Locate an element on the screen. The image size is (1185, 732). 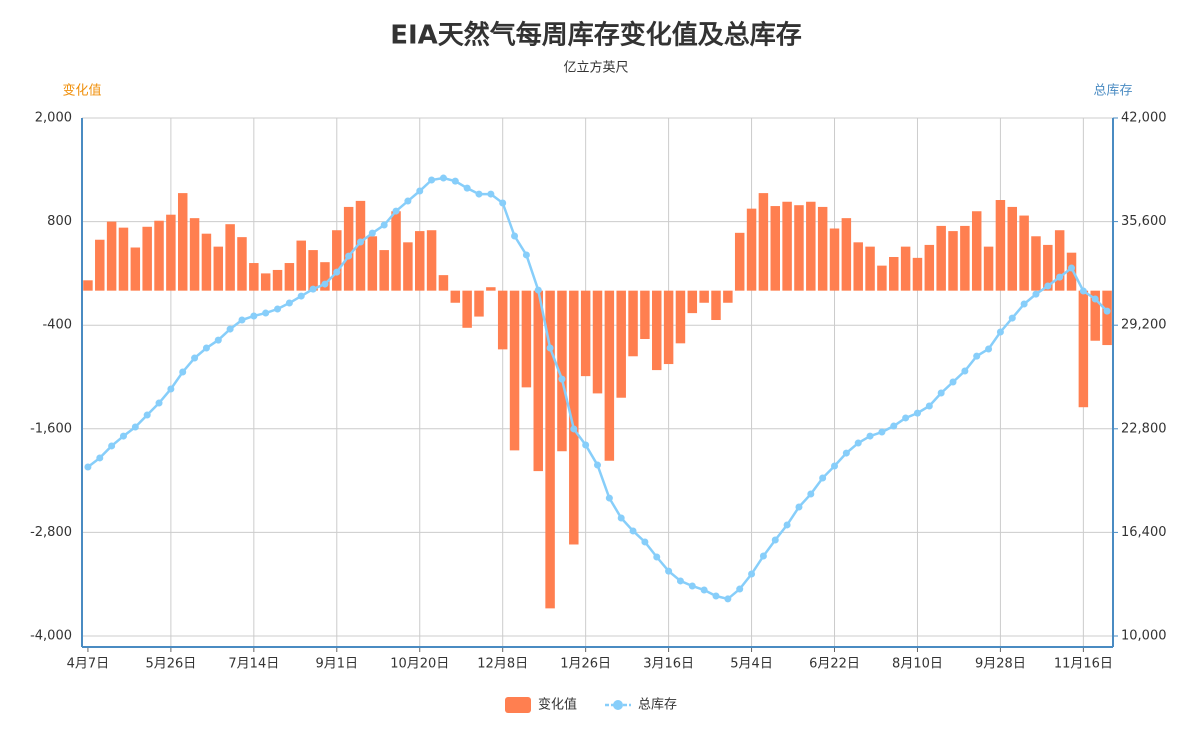
x-tick-label: 3月16日 is located at coordinates (668, 664).